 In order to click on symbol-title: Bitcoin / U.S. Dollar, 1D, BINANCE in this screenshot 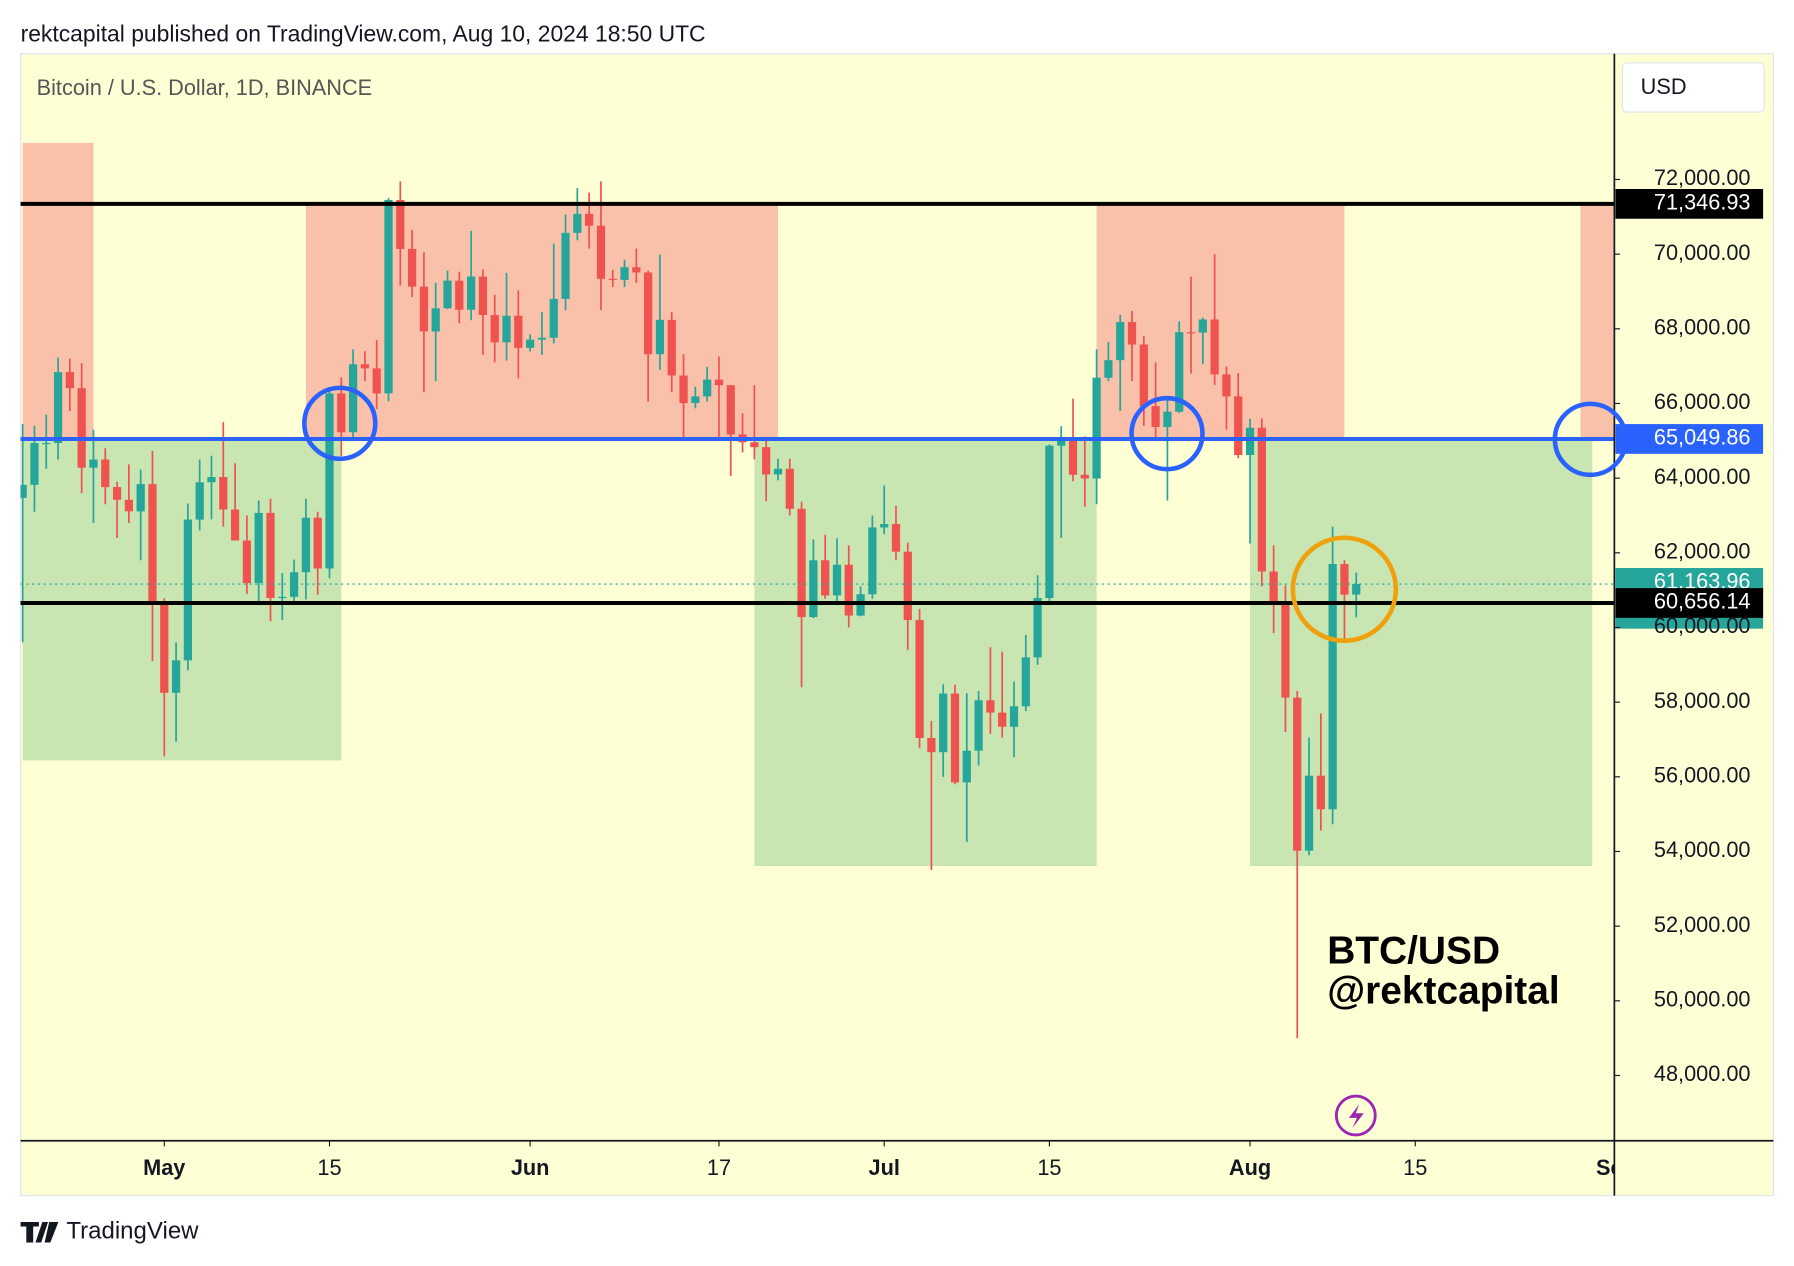, I will do `click(205, 87)`.